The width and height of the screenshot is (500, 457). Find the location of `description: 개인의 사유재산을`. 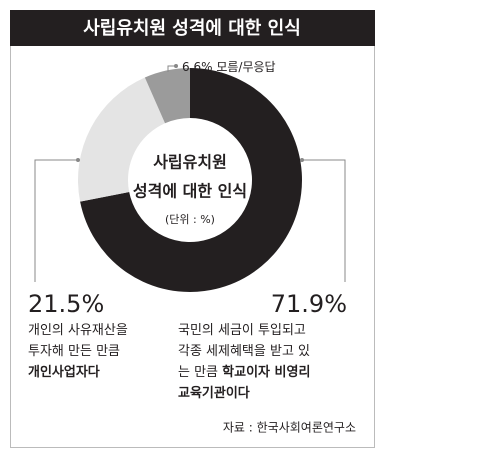

description: 개인의 사유재산을 is located at coordinates (78, 330).